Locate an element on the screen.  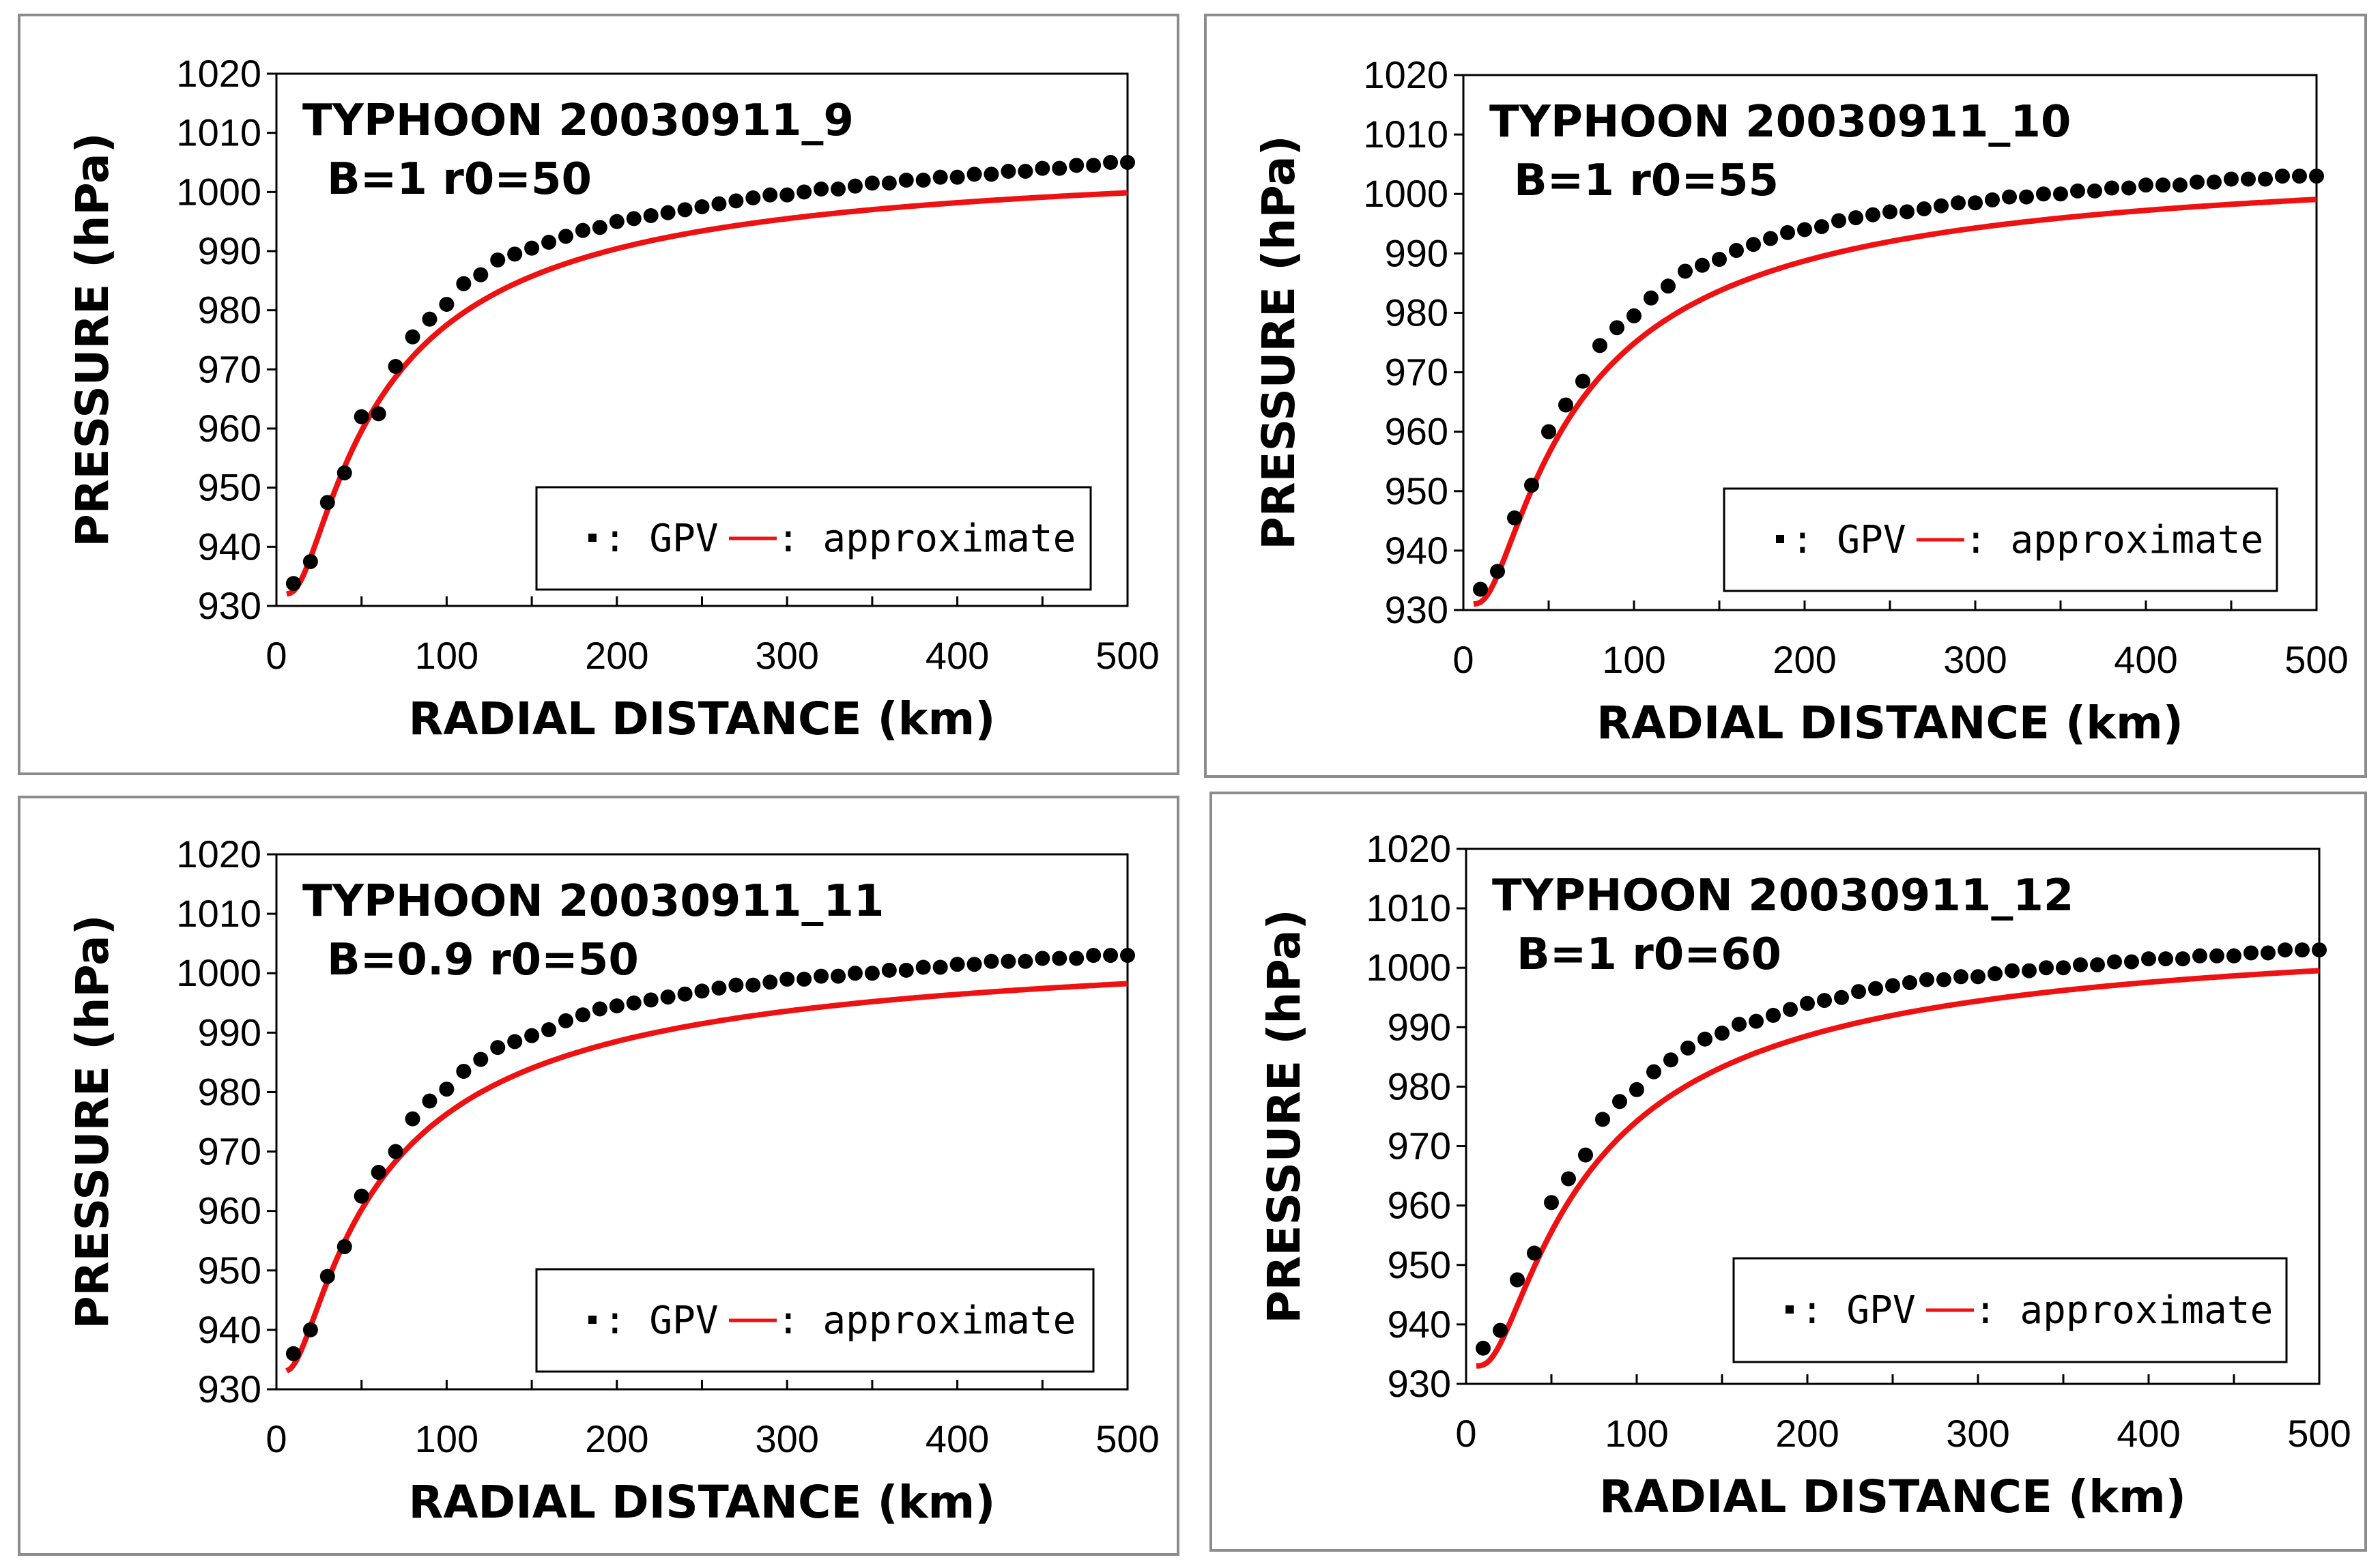
chart3-y-tick-label: 1000 is located at coordinates (218, 972).